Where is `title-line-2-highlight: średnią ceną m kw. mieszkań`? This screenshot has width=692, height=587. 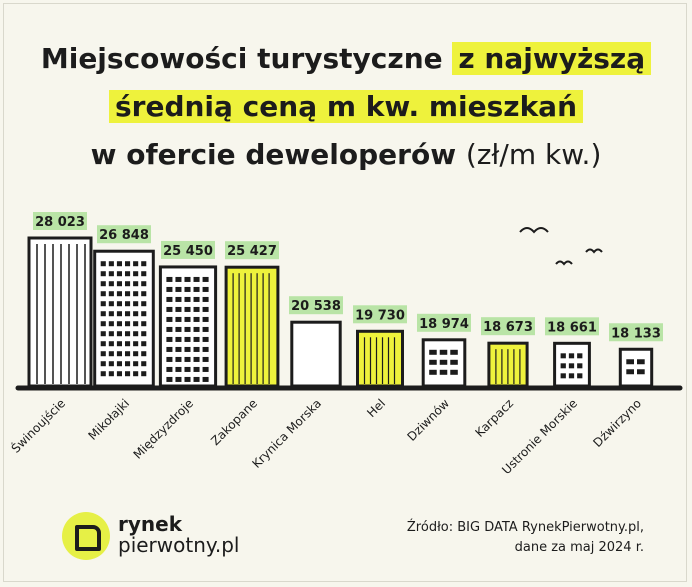
title-line-2-highlight: średnią ceną m kw. mieszkań is located at coordinates (346, 106).